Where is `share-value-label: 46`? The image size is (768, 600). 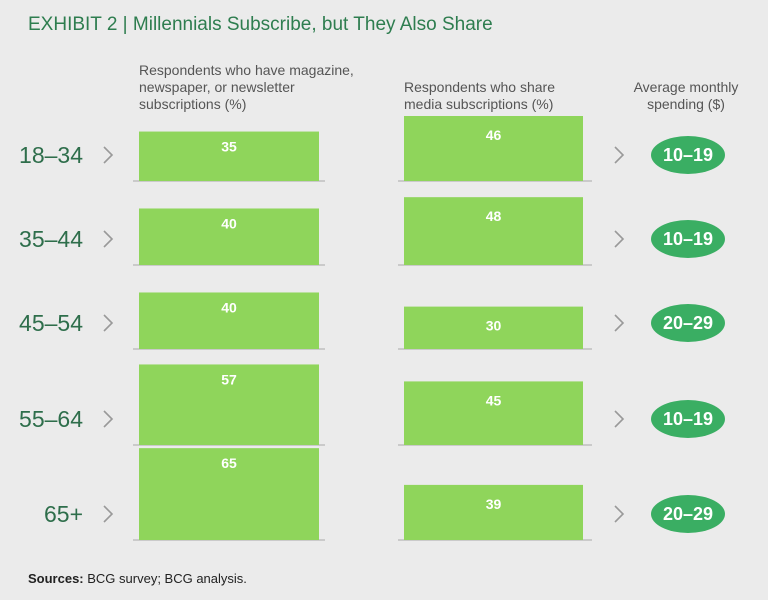 share-value-label: 46 is located at coordinates (494, 135).